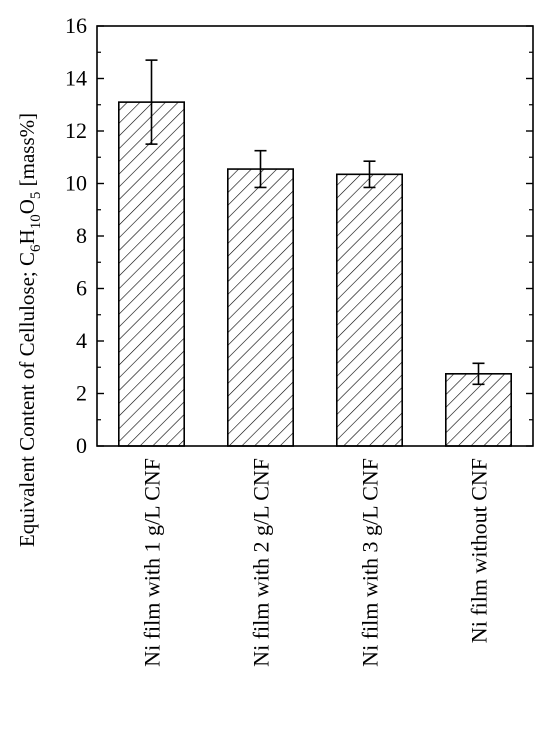  What do you see at coordinates (81, 393) in the screenshot?
I see `y-tick-label: 2` at bounding box center [81, 393].